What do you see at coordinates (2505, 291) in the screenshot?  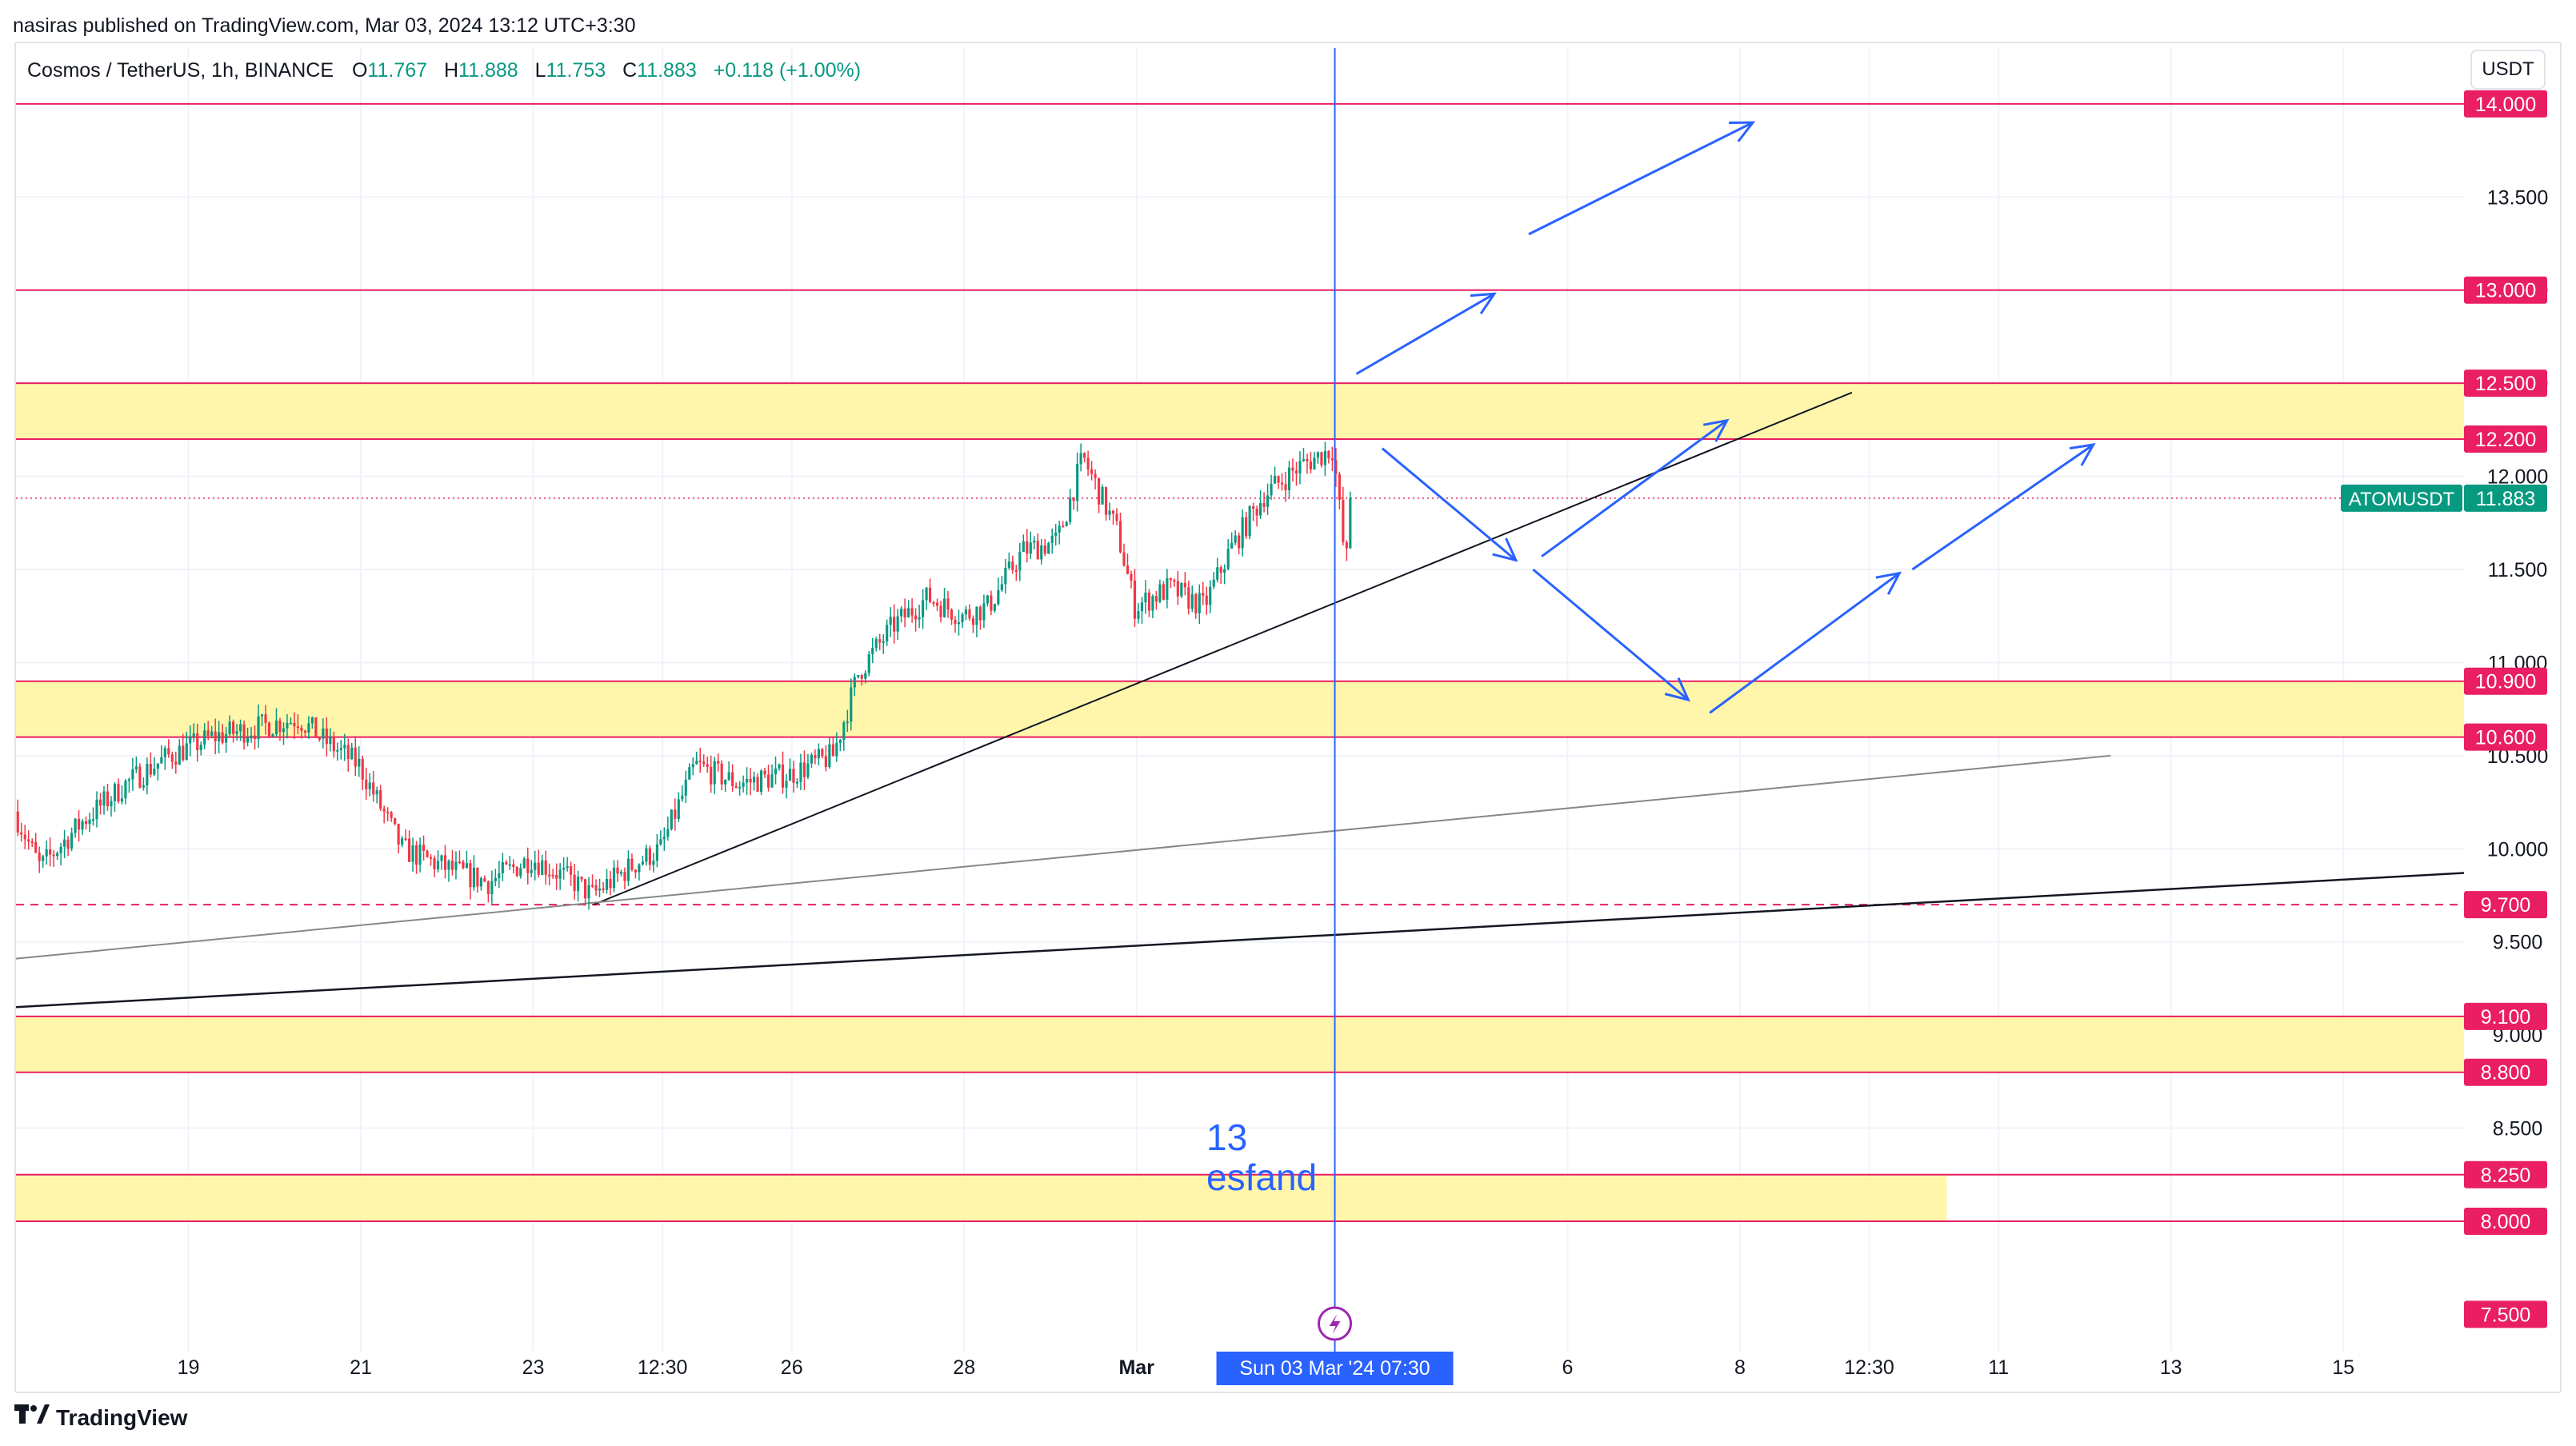 I see `price-label: 13.000` at bounding box center [2505, 291].